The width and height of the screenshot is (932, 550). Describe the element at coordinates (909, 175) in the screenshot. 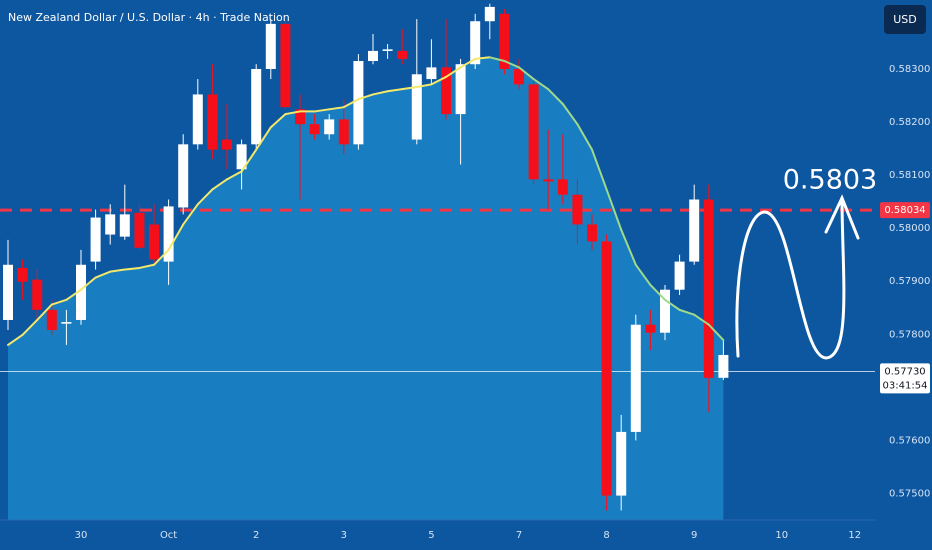

I see `y-tick-label: 0.58100` at that location.